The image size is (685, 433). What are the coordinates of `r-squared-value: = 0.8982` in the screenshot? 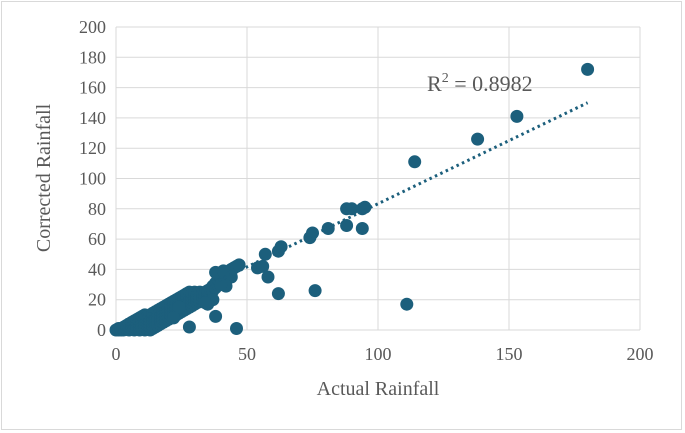 It's located at (491, 83).